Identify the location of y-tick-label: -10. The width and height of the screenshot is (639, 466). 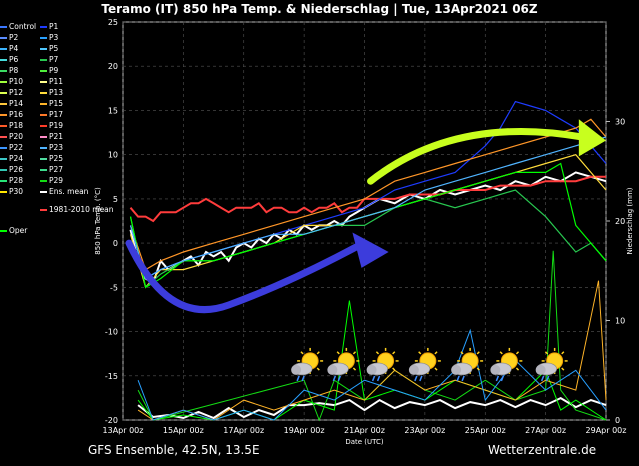
(111, 332).